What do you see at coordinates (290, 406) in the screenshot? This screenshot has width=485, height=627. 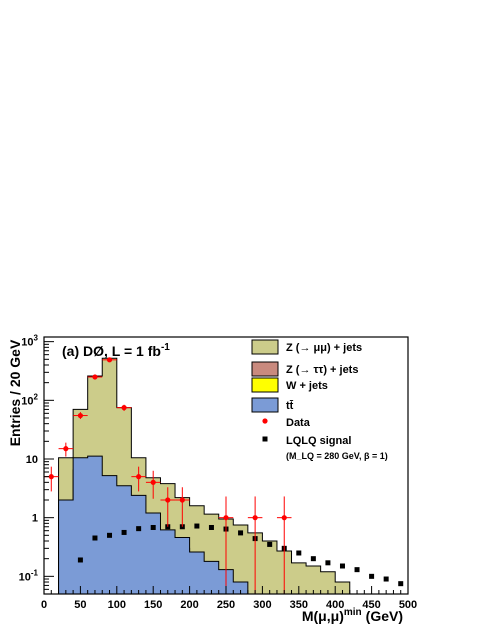 I see `legend-label-3: tt̄` at bounding box center [290, 406].